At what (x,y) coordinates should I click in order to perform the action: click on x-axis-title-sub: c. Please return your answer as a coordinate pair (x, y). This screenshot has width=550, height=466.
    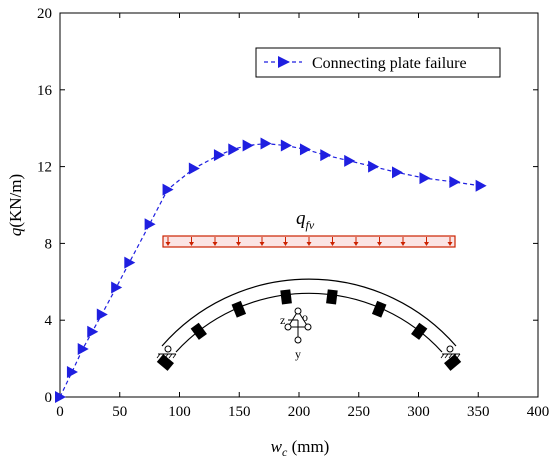
    Looking at the image, I should click on (285, 452).